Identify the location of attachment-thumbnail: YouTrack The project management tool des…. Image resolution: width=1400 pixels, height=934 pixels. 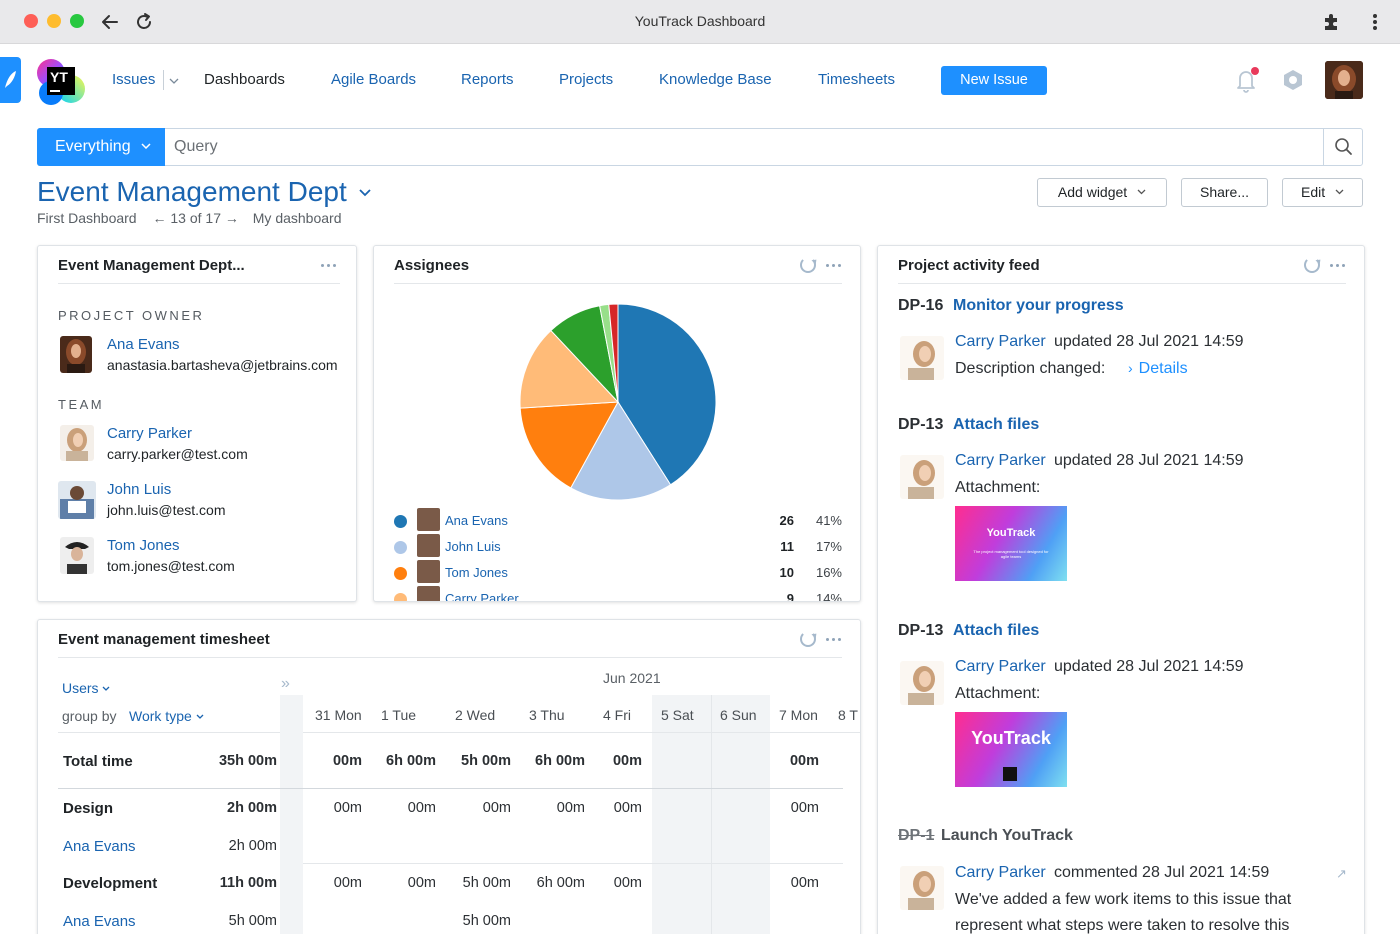
(1011, 543).